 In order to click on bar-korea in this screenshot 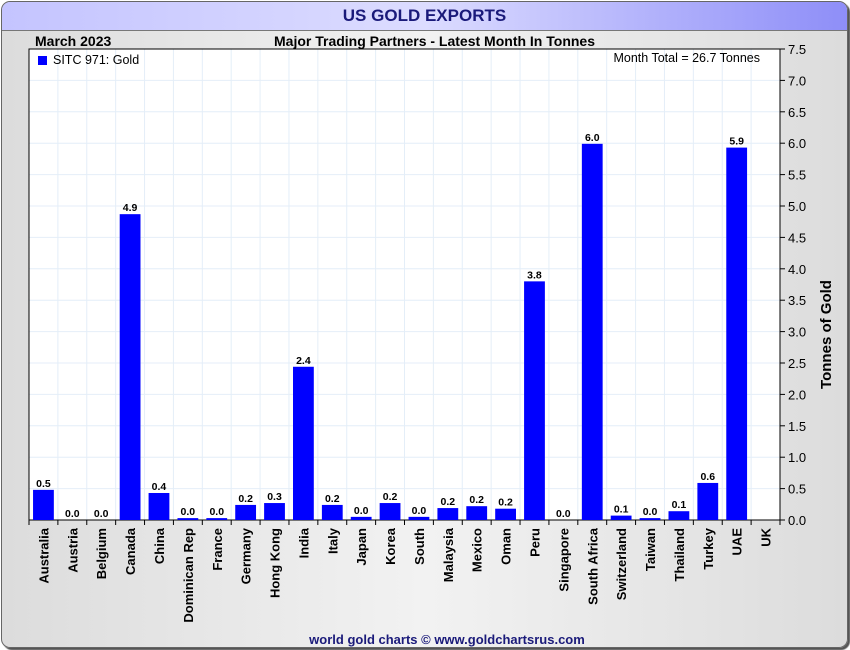, I will do `click(390, 511)`.